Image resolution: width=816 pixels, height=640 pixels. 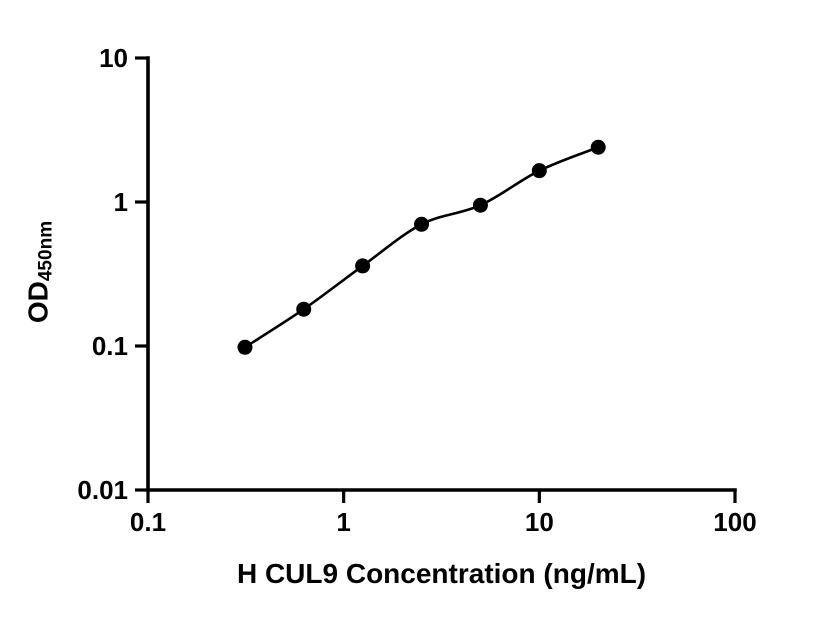 I want to click on y-tick-label: 10, so click(x=113, y=58).